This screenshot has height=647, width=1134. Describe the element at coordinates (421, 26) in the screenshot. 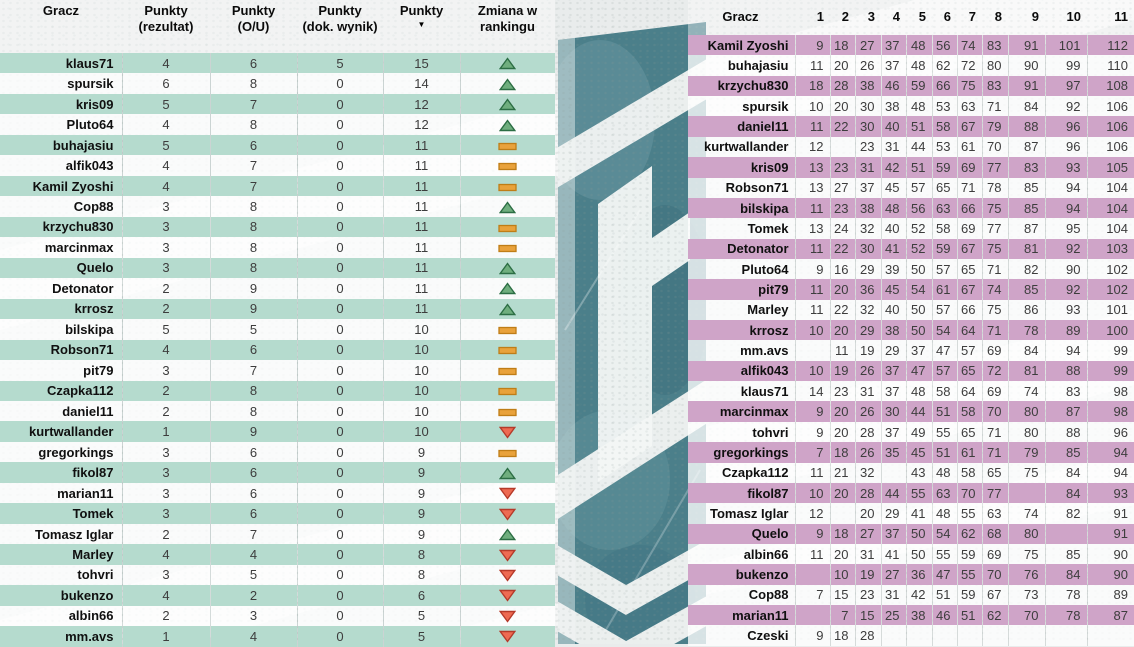

I see `column-header-punkty: Punkty ▼` at that location.